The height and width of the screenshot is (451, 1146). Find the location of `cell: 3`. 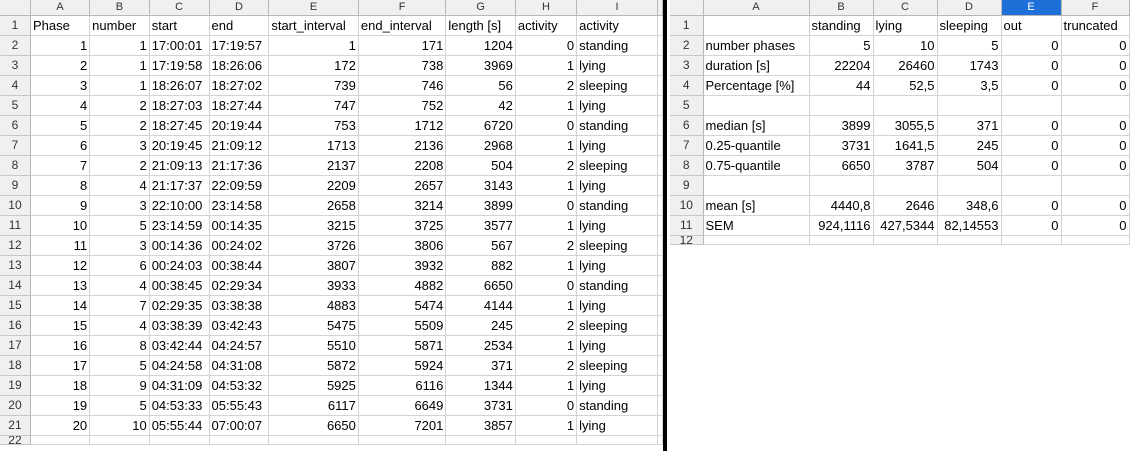

cell: 3 is located at coordinates (60, 85).